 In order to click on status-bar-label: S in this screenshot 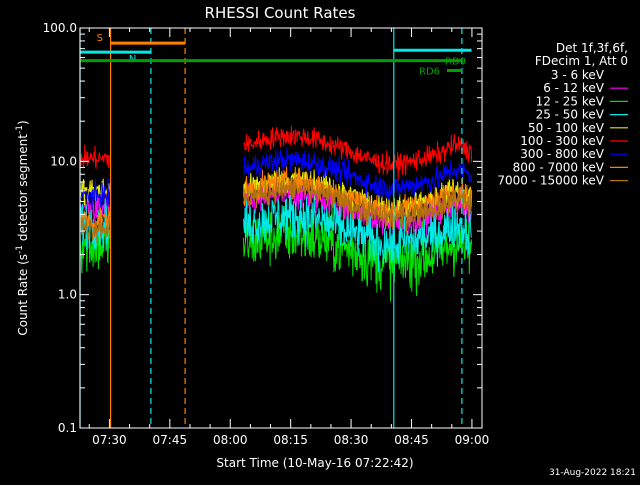, I will do `click(100, 38)`.